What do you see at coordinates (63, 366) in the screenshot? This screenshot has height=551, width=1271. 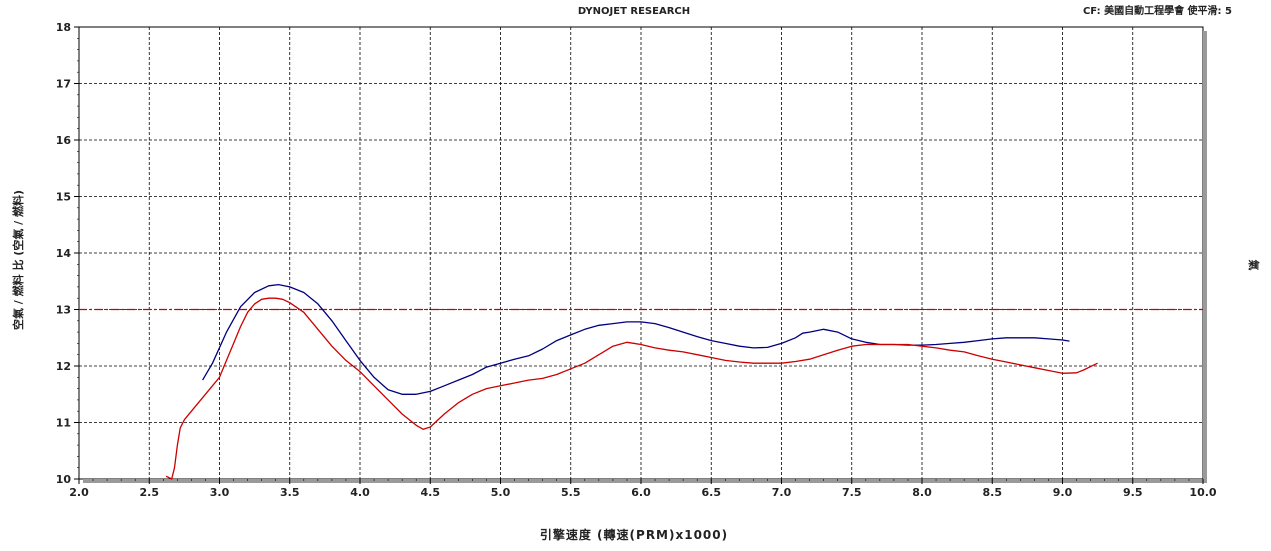 I see `y-tick-label: 12` at bounding box center [63, 366].